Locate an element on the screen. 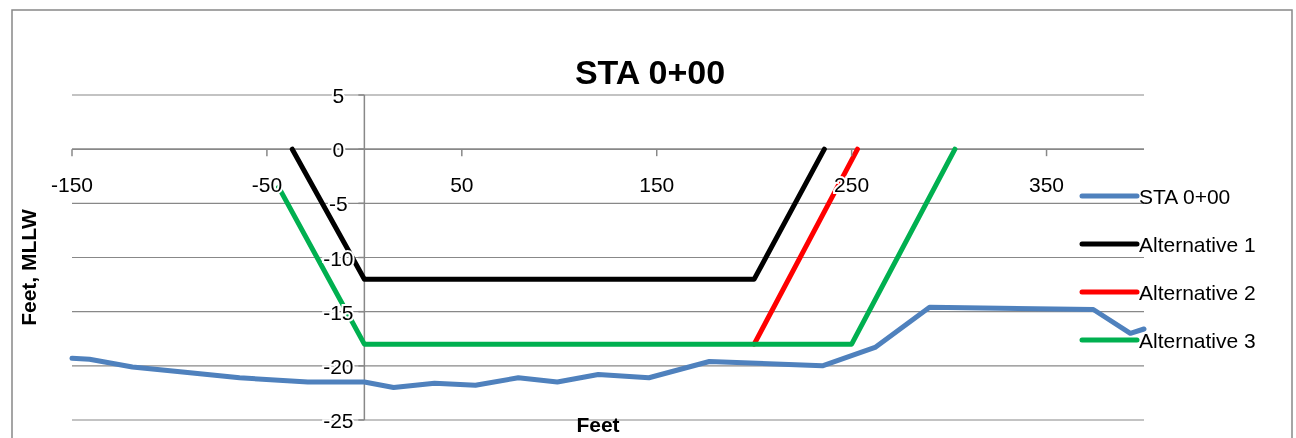 The height and width of the screenshot is (438, 1296). x-tick-label: 350 is located at coordinates (1047, 185).